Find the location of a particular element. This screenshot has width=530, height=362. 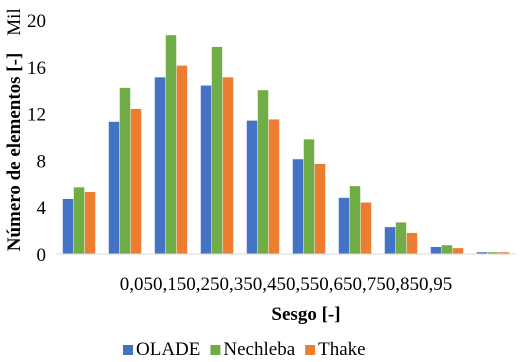

x-tick-label: 0,15 is located at coordinates (169, 284).